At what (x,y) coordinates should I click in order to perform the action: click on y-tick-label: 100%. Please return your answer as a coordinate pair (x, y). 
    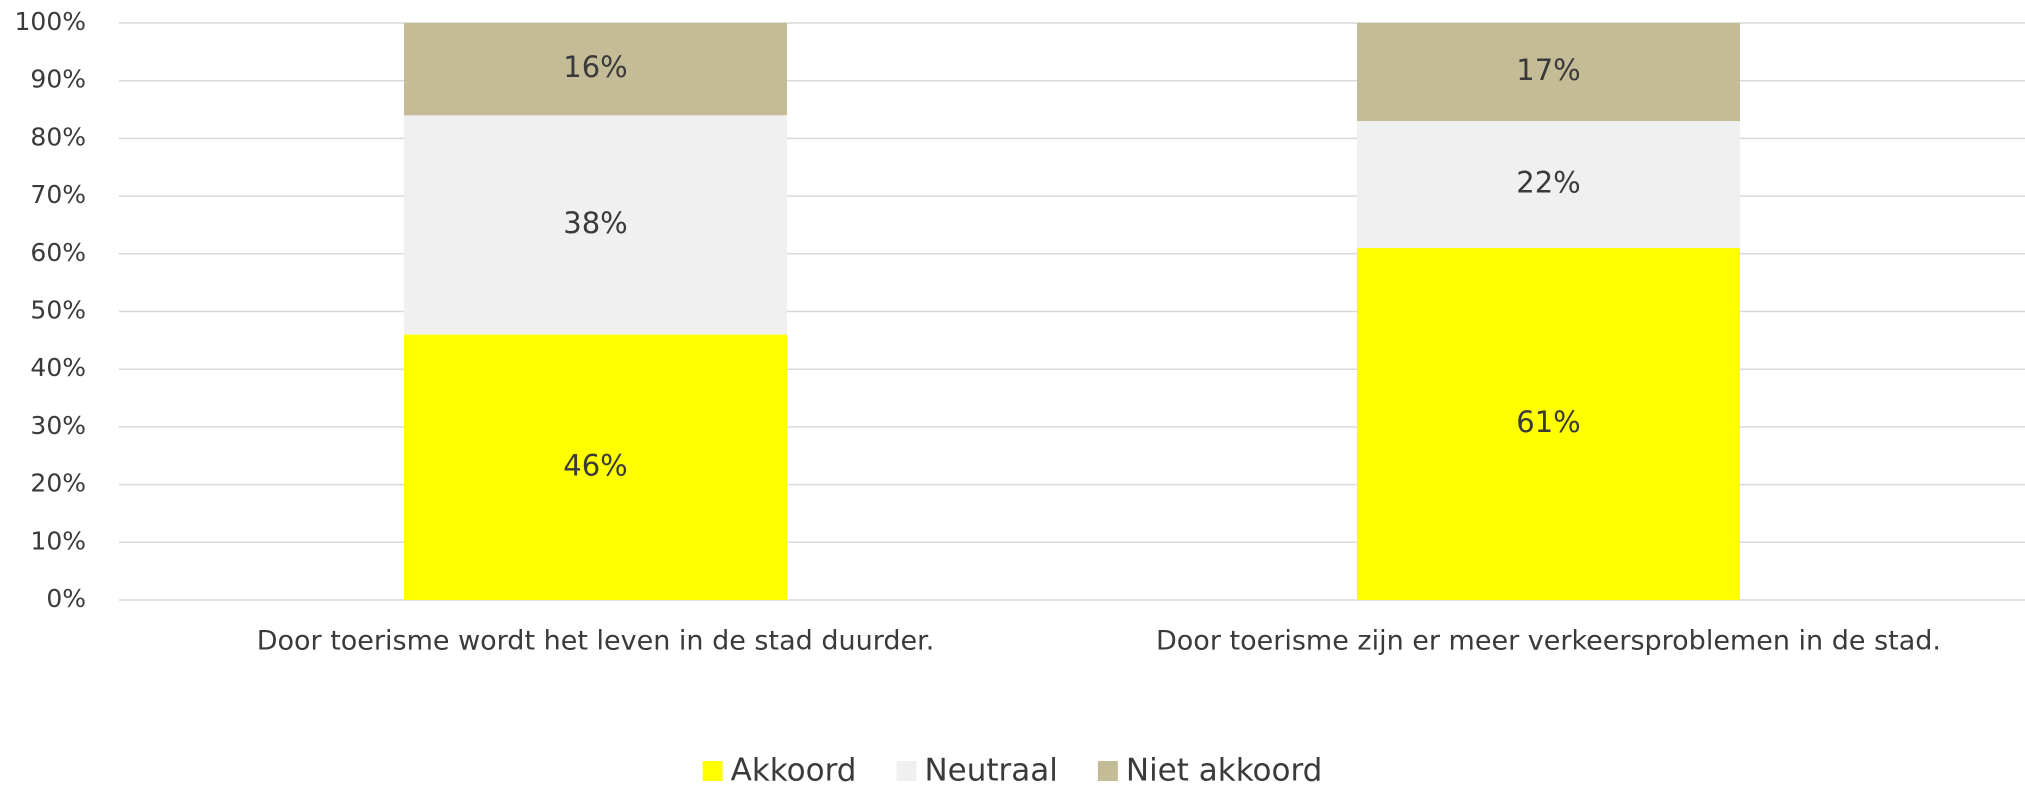
    Looking at the image, I should click on (50, 21).